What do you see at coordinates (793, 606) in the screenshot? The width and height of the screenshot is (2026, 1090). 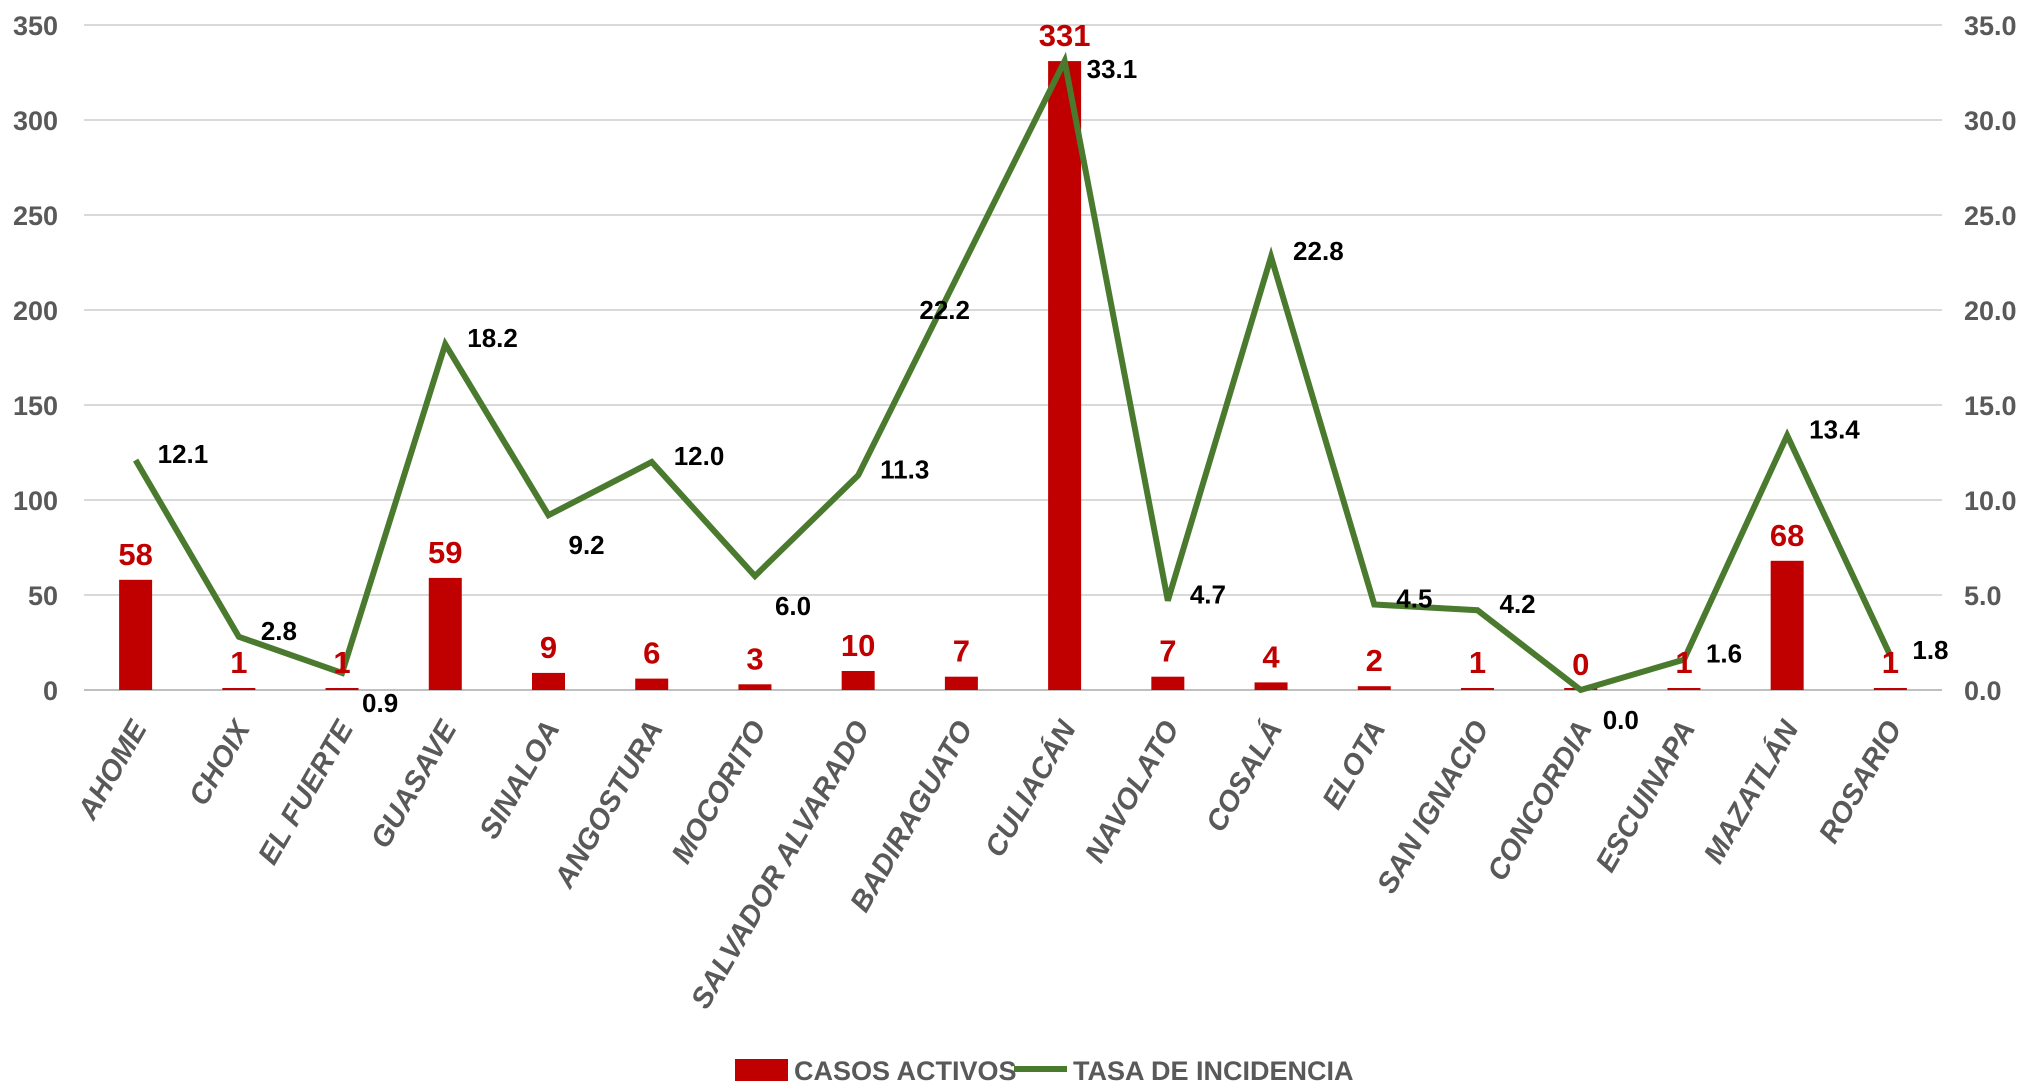 I see `line-value-label: 6.0` at bounding box center [793, 606].